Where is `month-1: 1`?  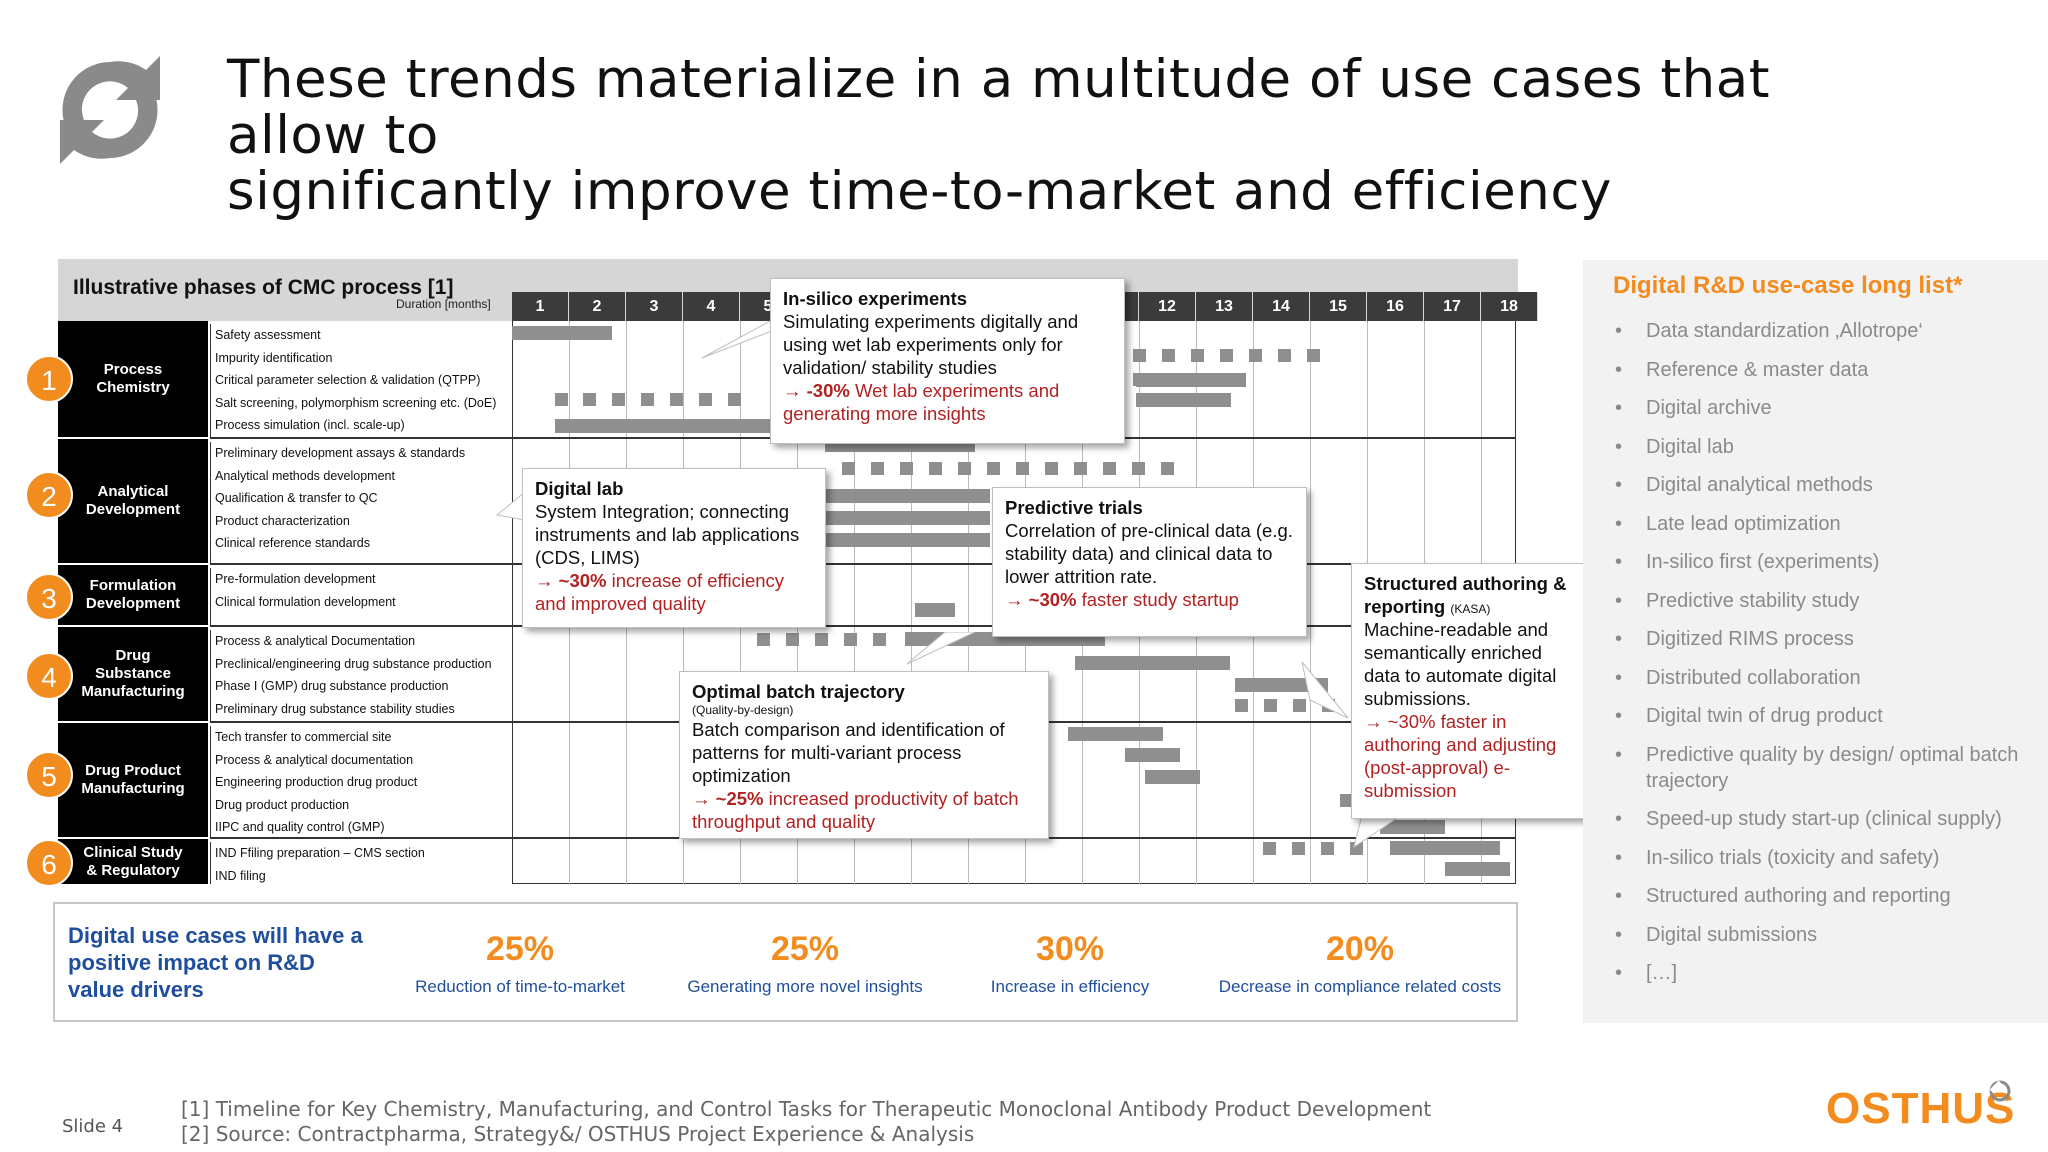
month-1: 1 is located at coordinates (540, 306).